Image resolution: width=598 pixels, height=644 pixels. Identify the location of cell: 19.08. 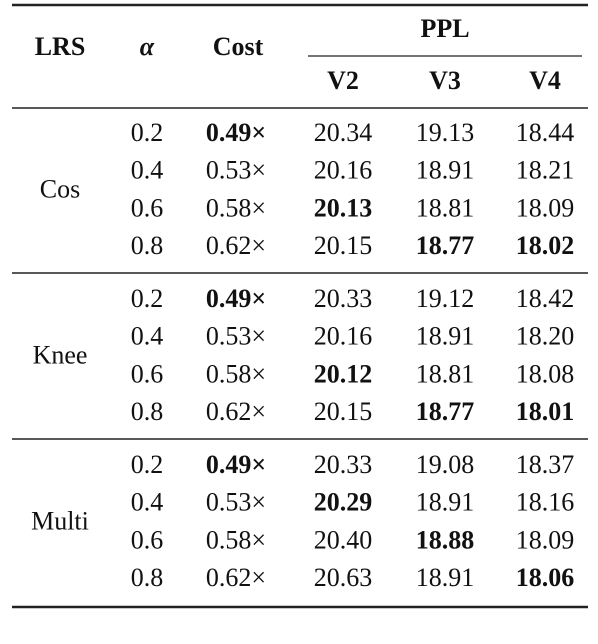
(445, 464).